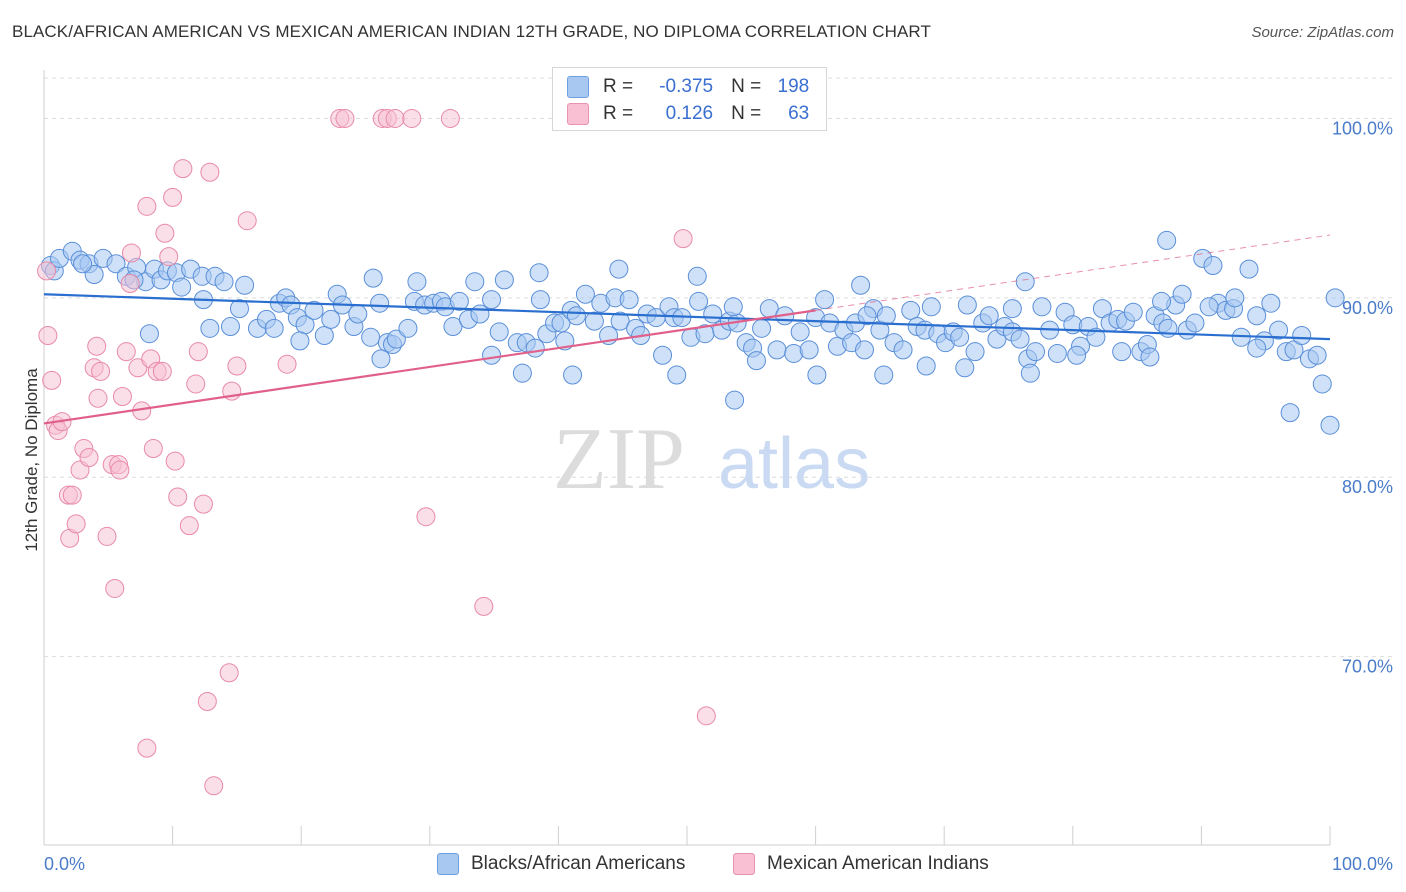  I want to click on y-axis-title: 12th Grade, No Diploma, so click(31, 460).